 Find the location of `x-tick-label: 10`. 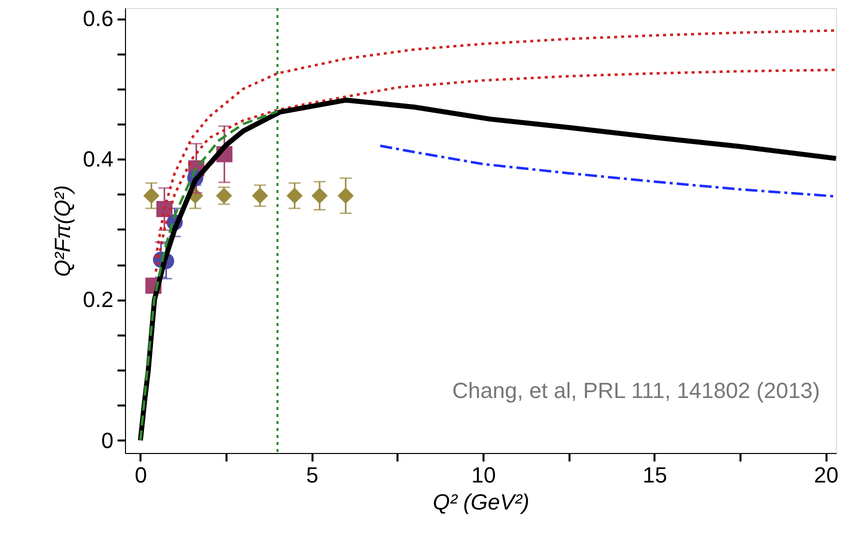

x-tick-label: 10 is located at coordinates (483, 475).